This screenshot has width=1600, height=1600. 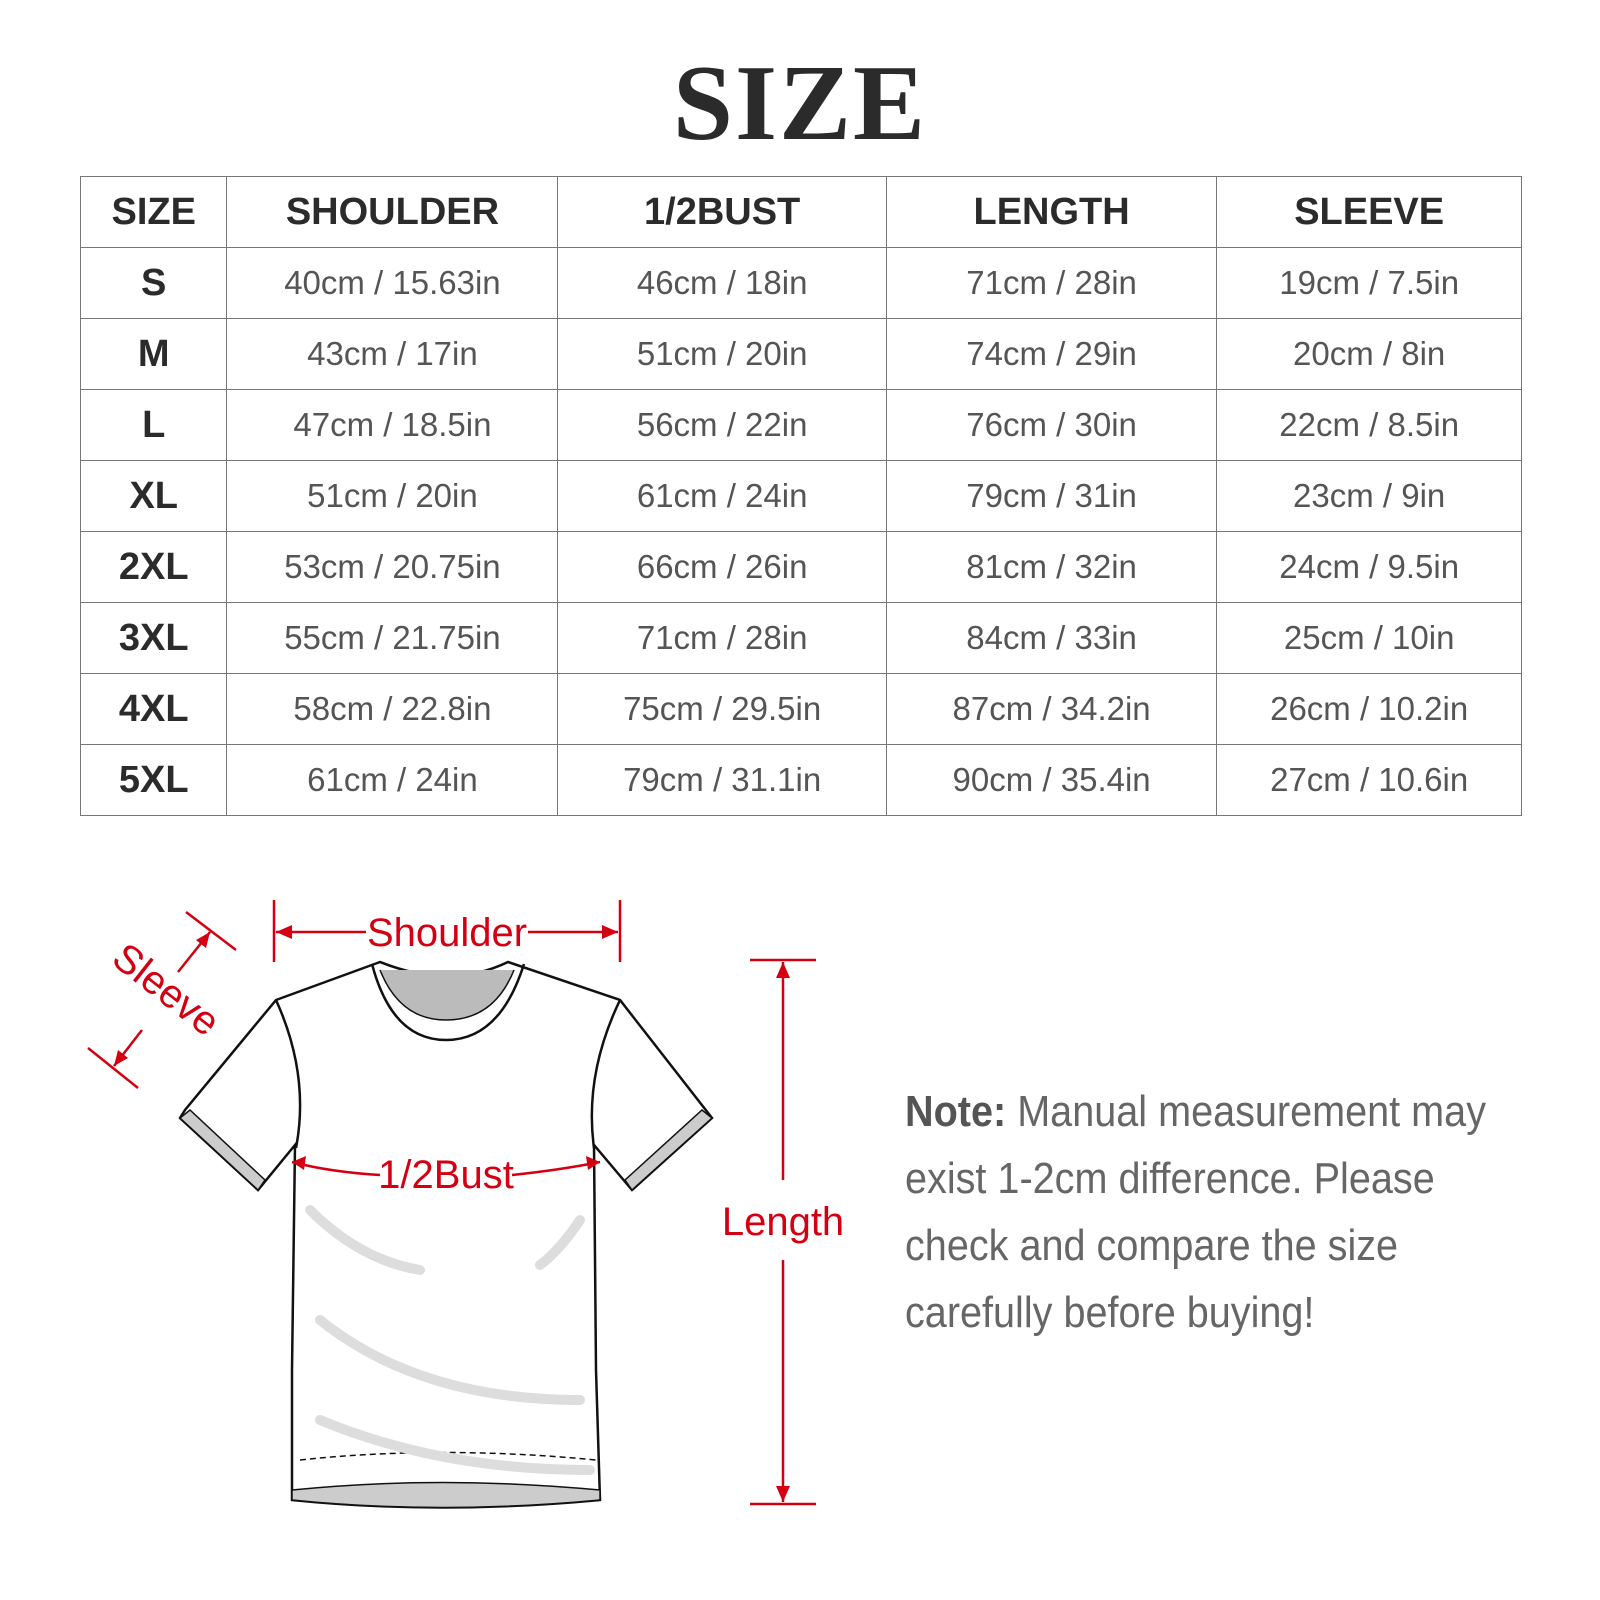 I want to click on measurement-cell: 79cm / 31.1in, so click(x=722, y=780).